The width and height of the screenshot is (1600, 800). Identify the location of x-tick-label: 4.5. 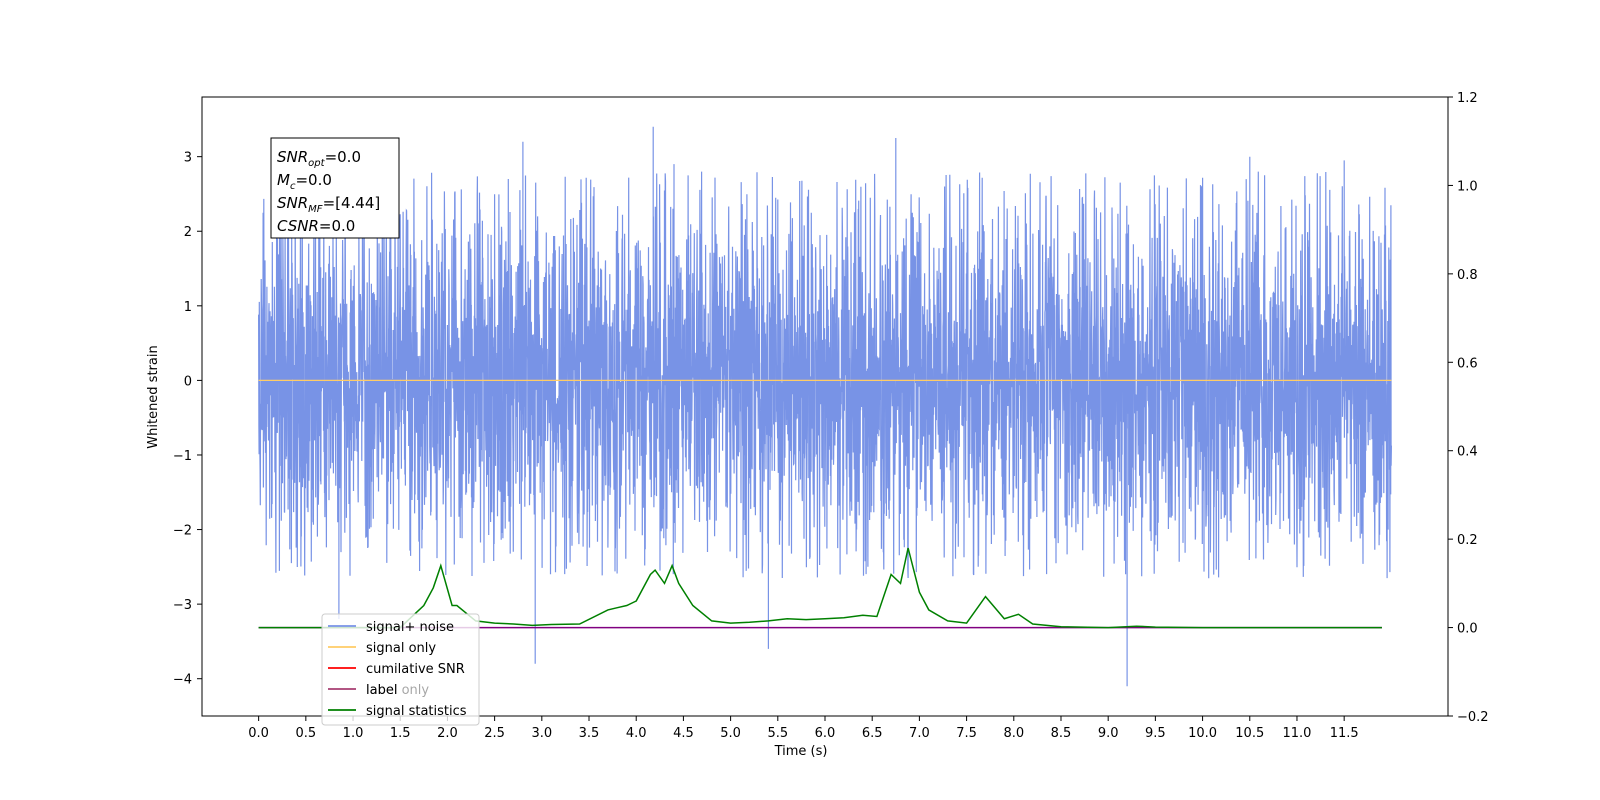
(683, 733).